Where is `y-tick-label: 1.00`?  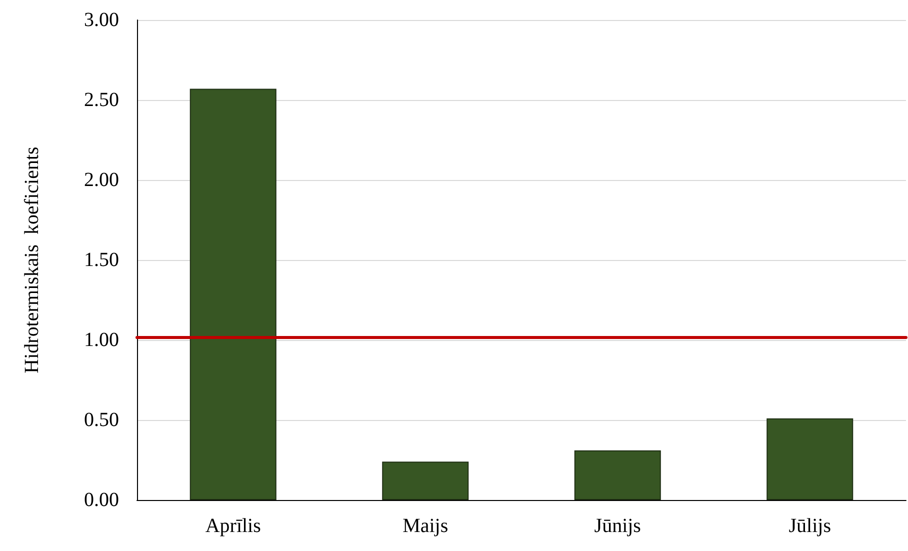 y-tick-label: 1.00 is located at coordinates (101, 340).